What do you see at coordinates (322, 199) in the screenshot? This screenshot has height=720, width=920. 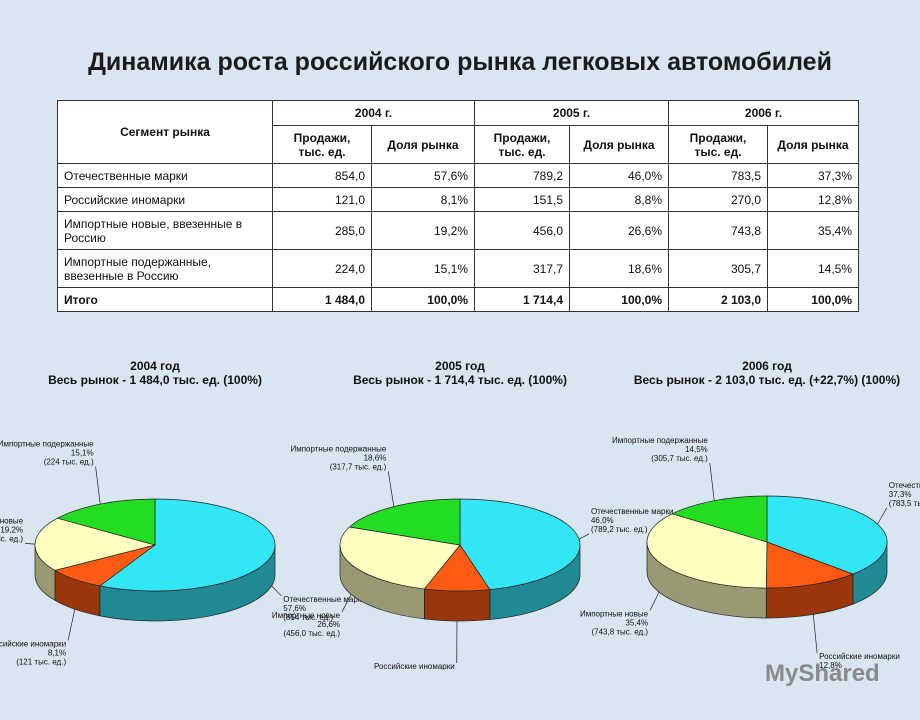 I see `table-cell: 121,0` at bounding box center [322, 199].